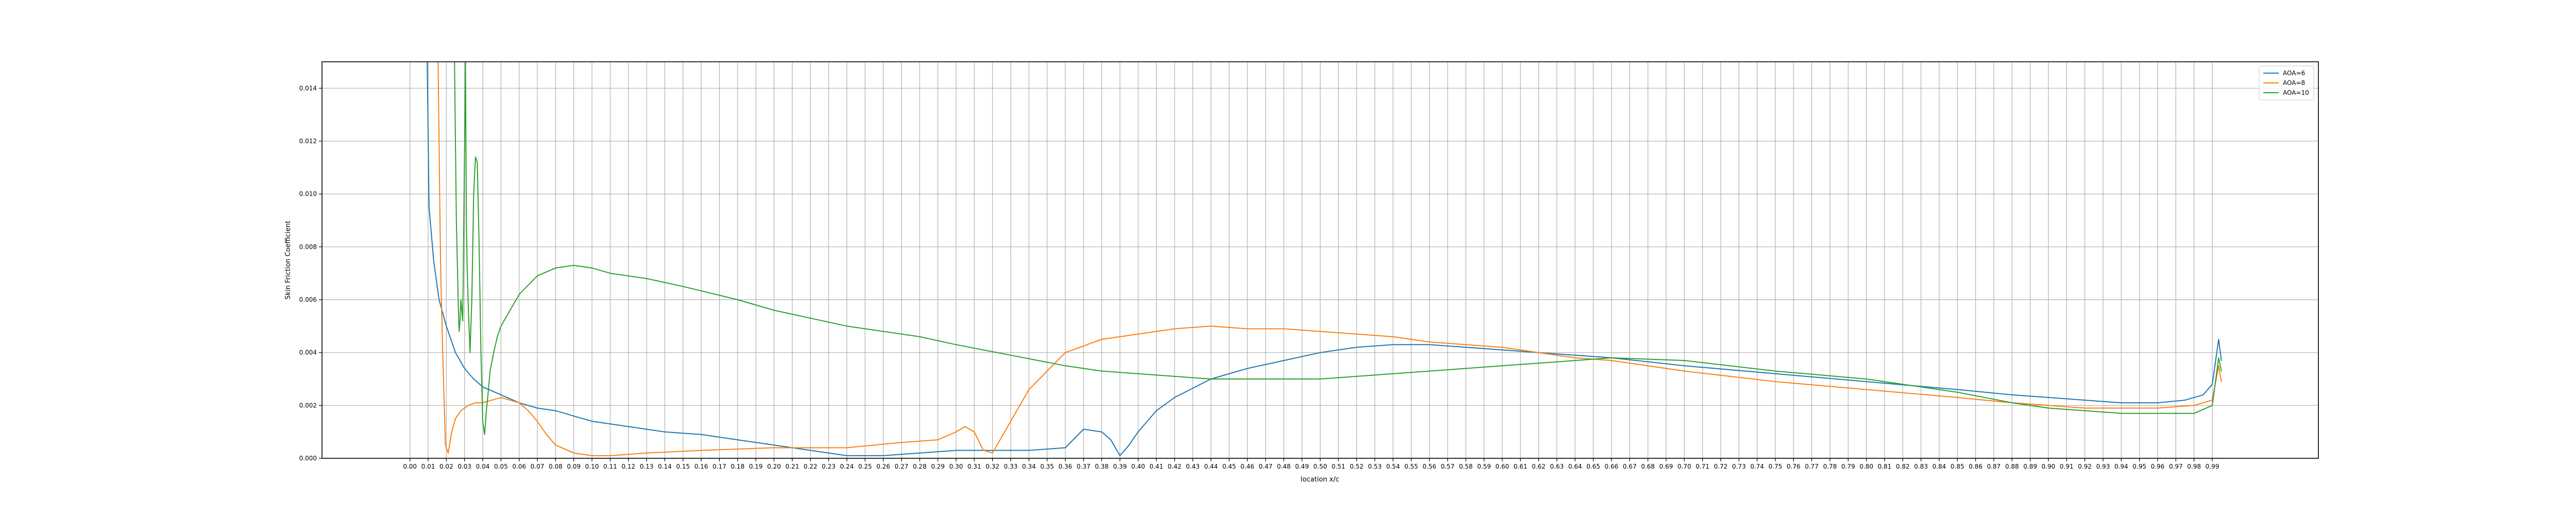 This screenshot has height=517, width=2576. I want to click on x-tick-label: 0.27, so click(901, 466).